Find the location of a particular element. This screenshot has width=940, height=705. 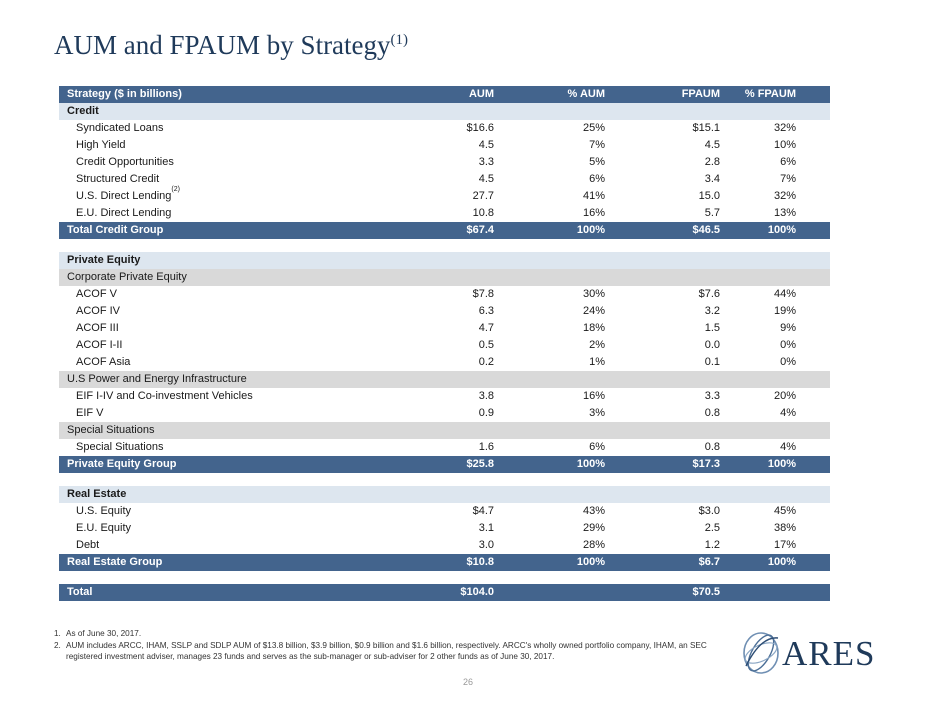

row-aum: 3.8 is located at coordinates (486, 396).